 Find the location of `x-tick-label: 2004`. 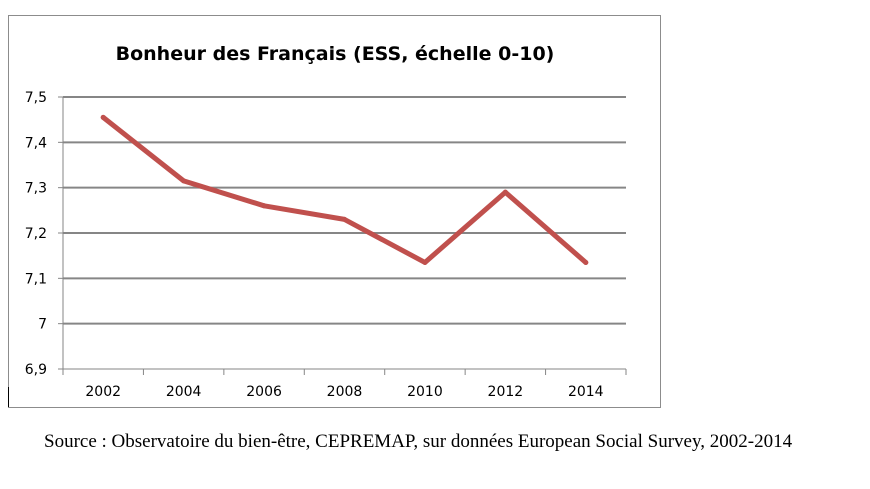

x-tick-label: 2004 is located at coordinates (184, 392).